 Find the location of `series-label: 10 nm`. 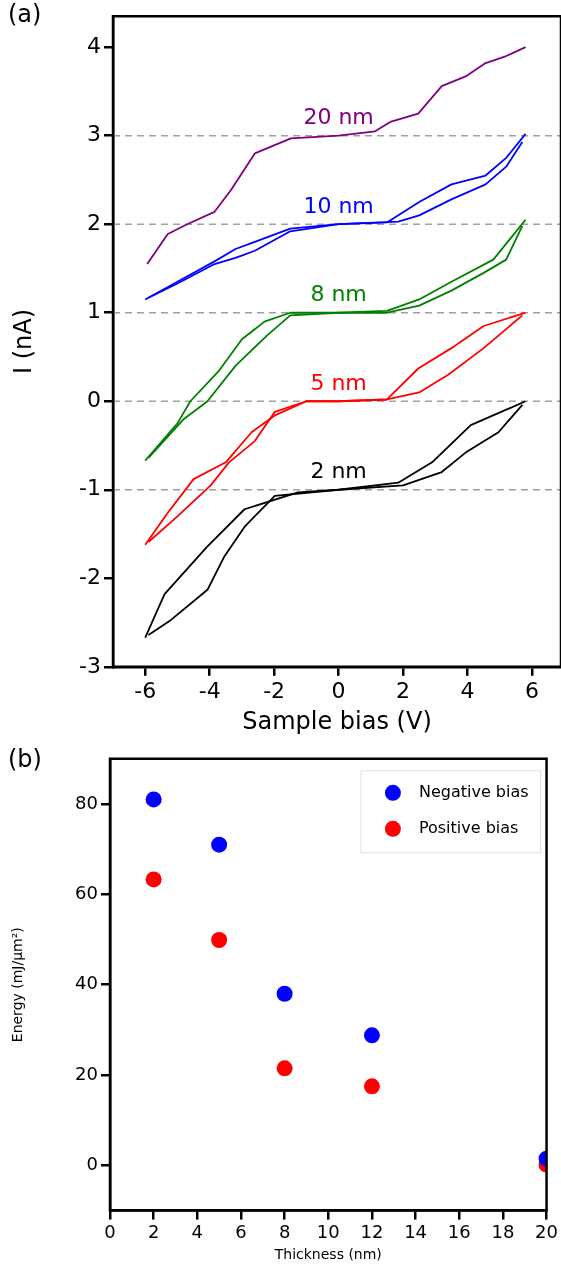

series-label: 10 nm is located at coordinates (338, 205).